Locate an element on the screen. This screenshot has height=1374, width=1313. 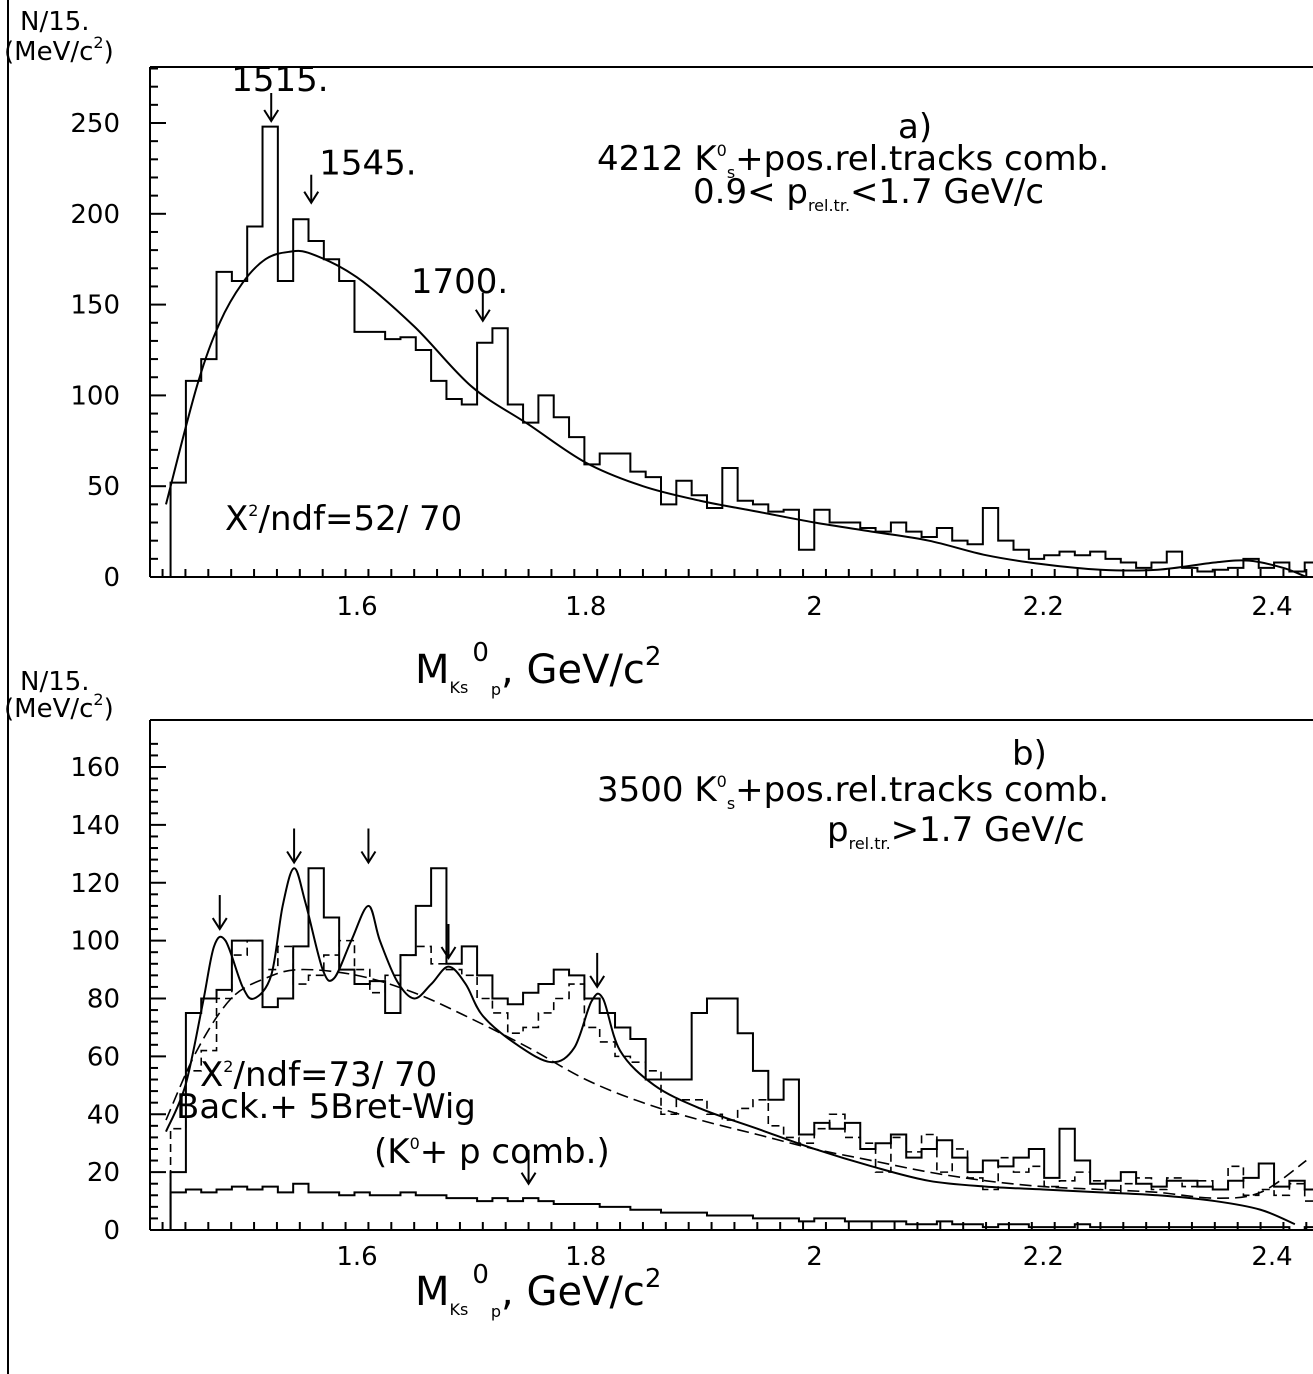
panel-a-x-tick-label: 2.2 is located at coordinates (1043, 607).